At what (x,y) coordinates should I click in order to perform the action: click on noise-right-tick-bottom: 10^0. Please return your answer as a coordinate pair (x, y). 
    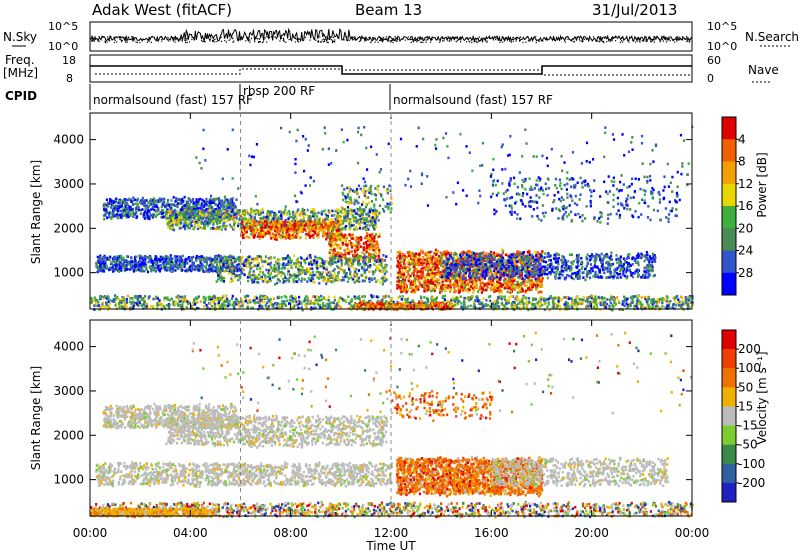
    Looking at the image, I should click on (722, 46).